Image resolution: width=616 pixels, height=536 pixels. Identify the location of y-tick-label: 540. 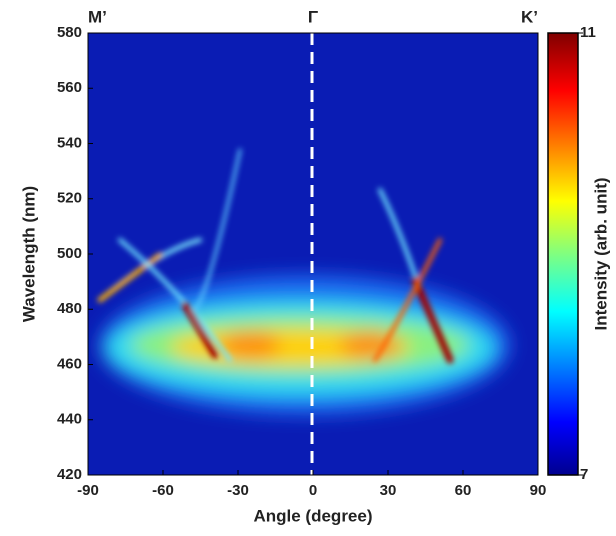
(69, 142).